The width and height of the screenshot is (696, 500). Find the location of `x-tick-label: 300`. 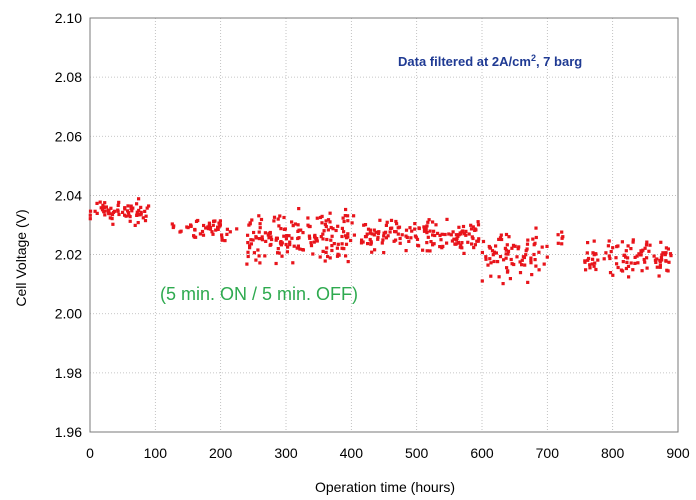

x-tick-label: 300 is located at coordinates (286, 453).